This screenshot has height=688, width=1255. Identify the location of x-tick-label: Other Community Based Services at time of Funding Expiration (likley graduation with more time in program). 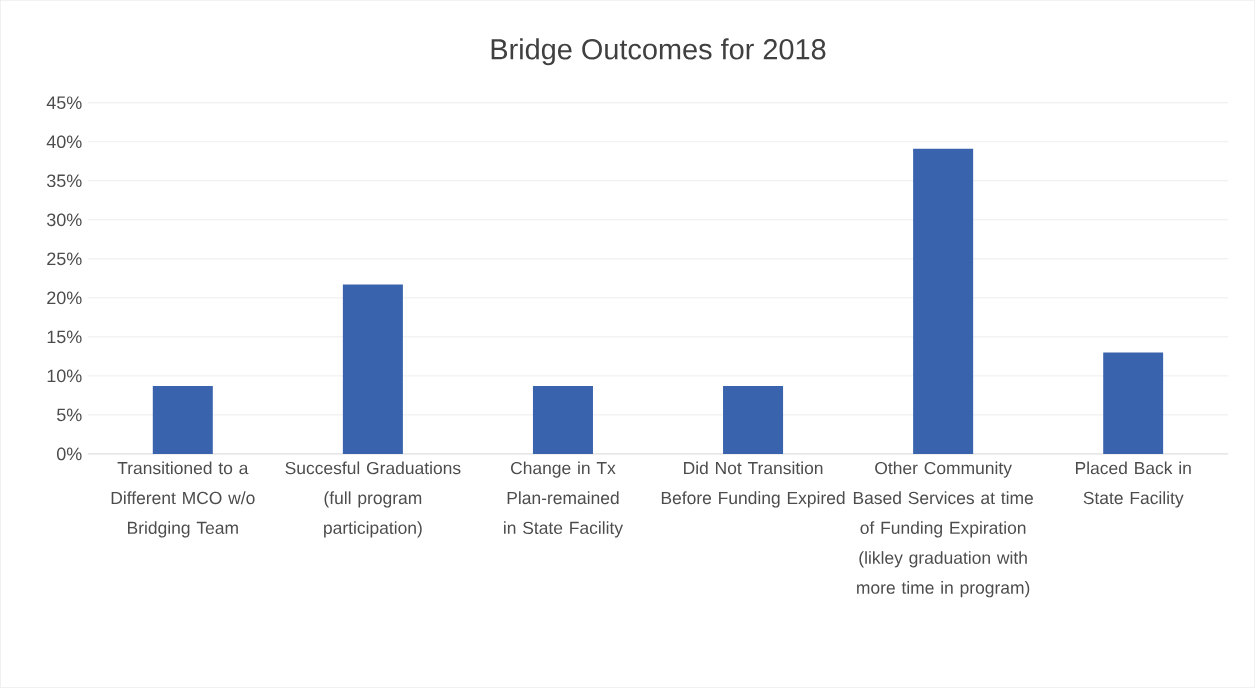
(943, 529).